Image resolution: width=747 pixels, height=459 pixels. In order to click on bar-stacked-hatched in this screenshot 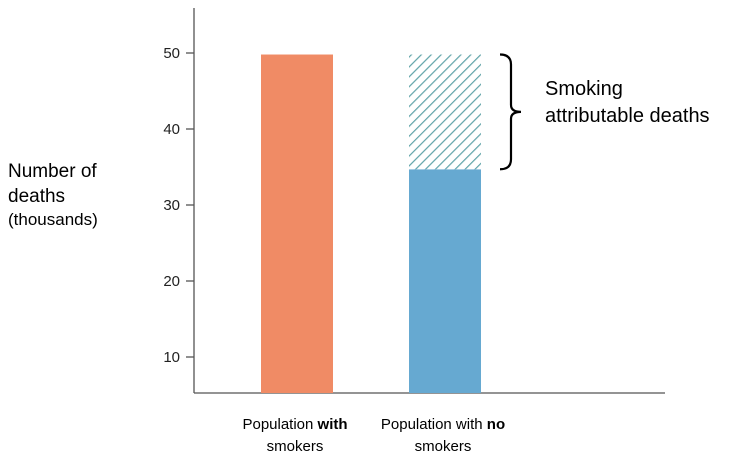, I will do `click(445, 112)`.